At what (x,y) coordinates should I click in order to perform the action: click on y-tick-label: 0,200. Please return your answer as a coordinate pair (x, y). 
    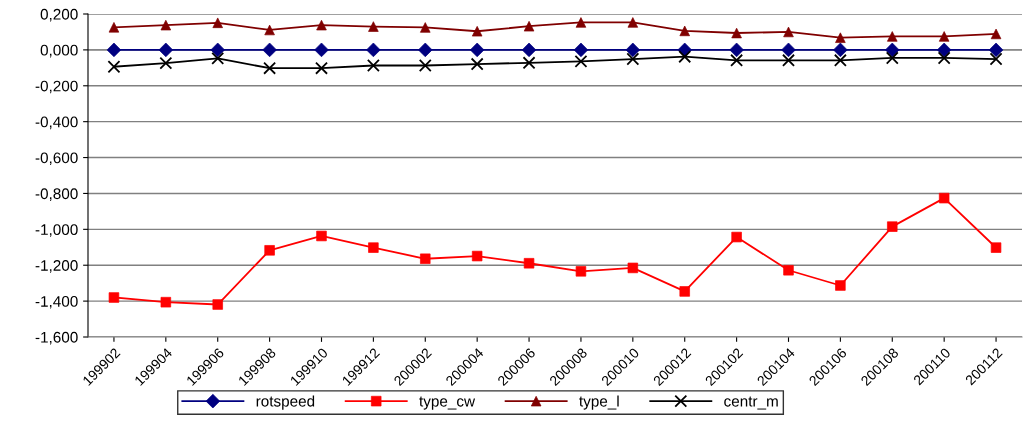
    Looking at the image, I should click on (59, 15).